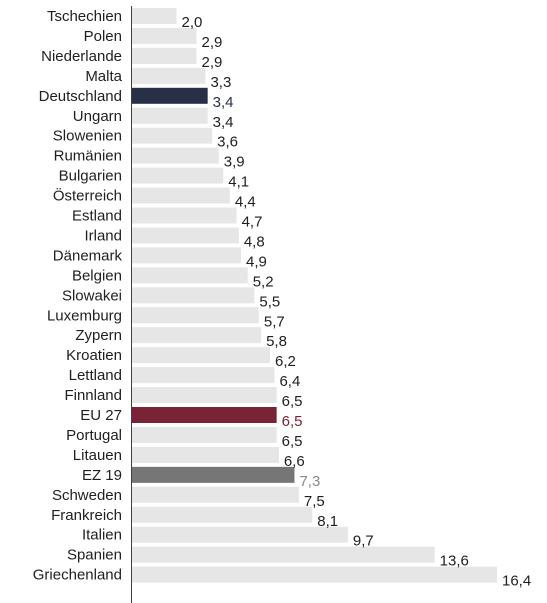  I want to click on category-label-24: Schweden, so click(87, 495).